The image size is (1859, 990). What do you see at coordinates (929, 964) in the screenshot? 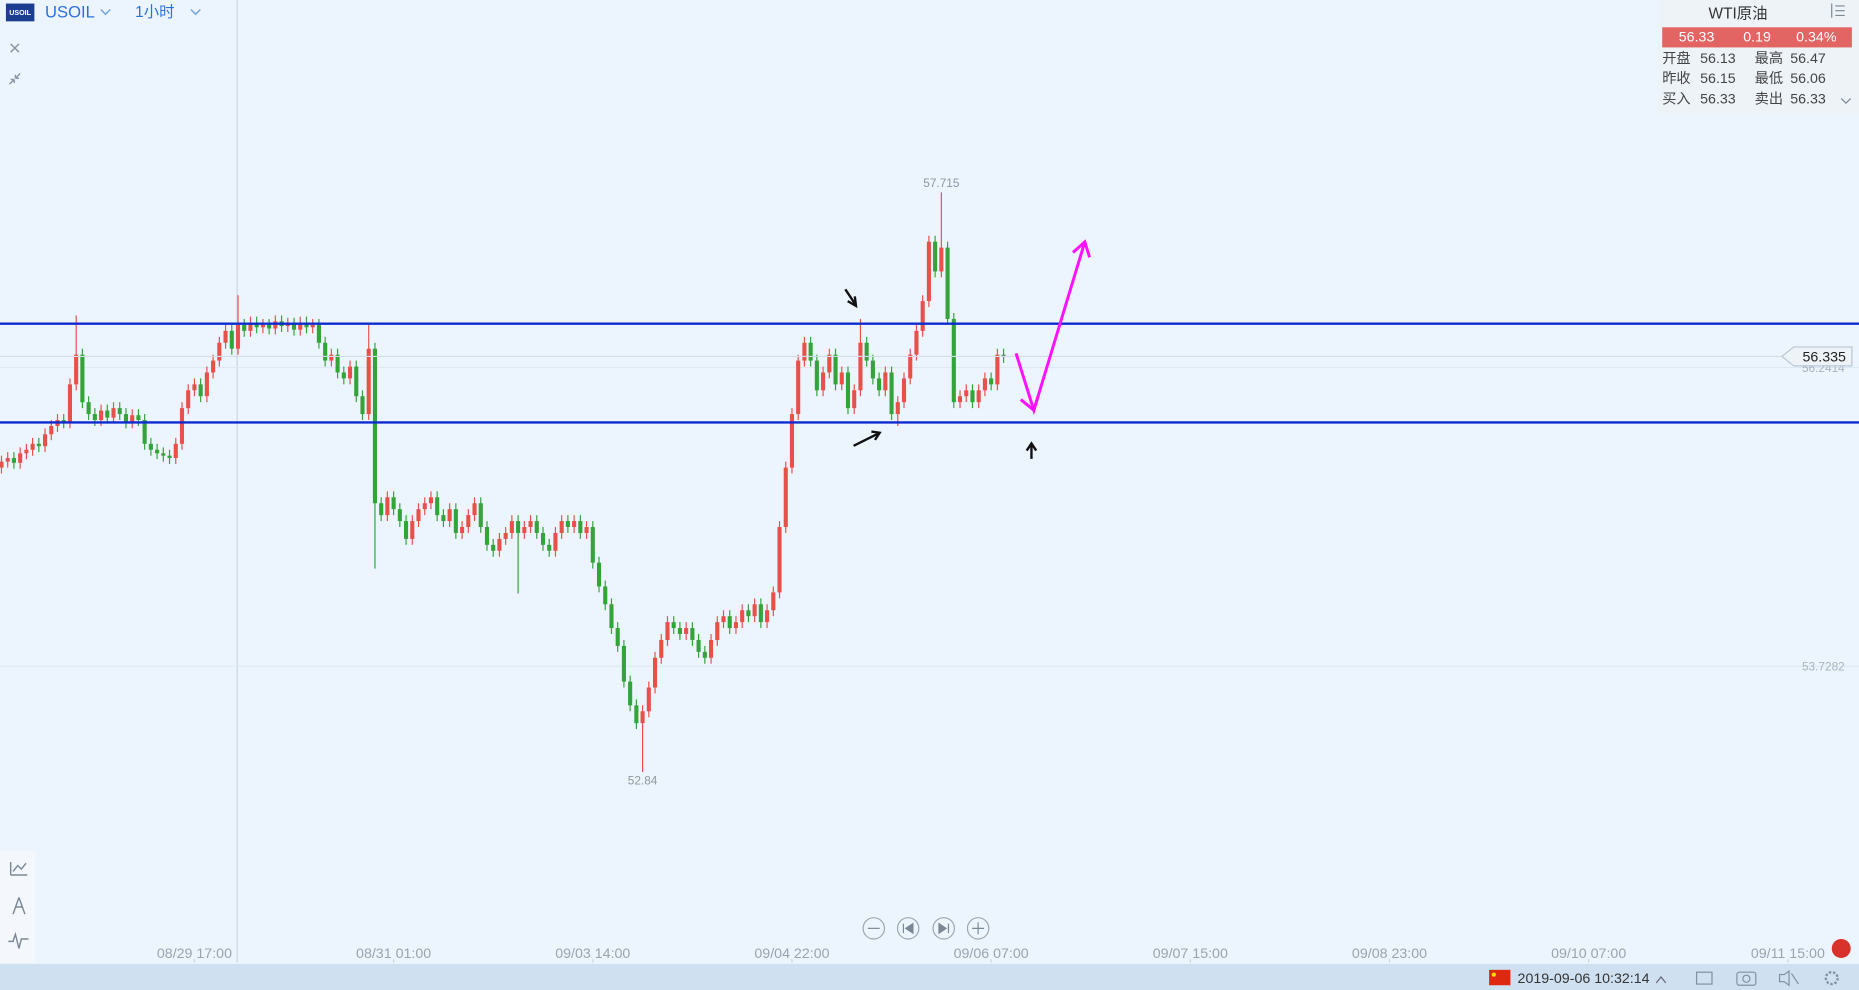
I see `status-bar: 2019-09-06 10:32:14` at bounding box center [929, 964].